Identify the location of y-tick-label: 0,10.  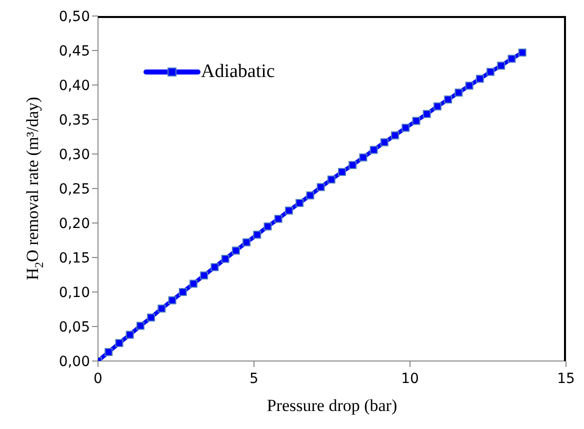
(74, 292).